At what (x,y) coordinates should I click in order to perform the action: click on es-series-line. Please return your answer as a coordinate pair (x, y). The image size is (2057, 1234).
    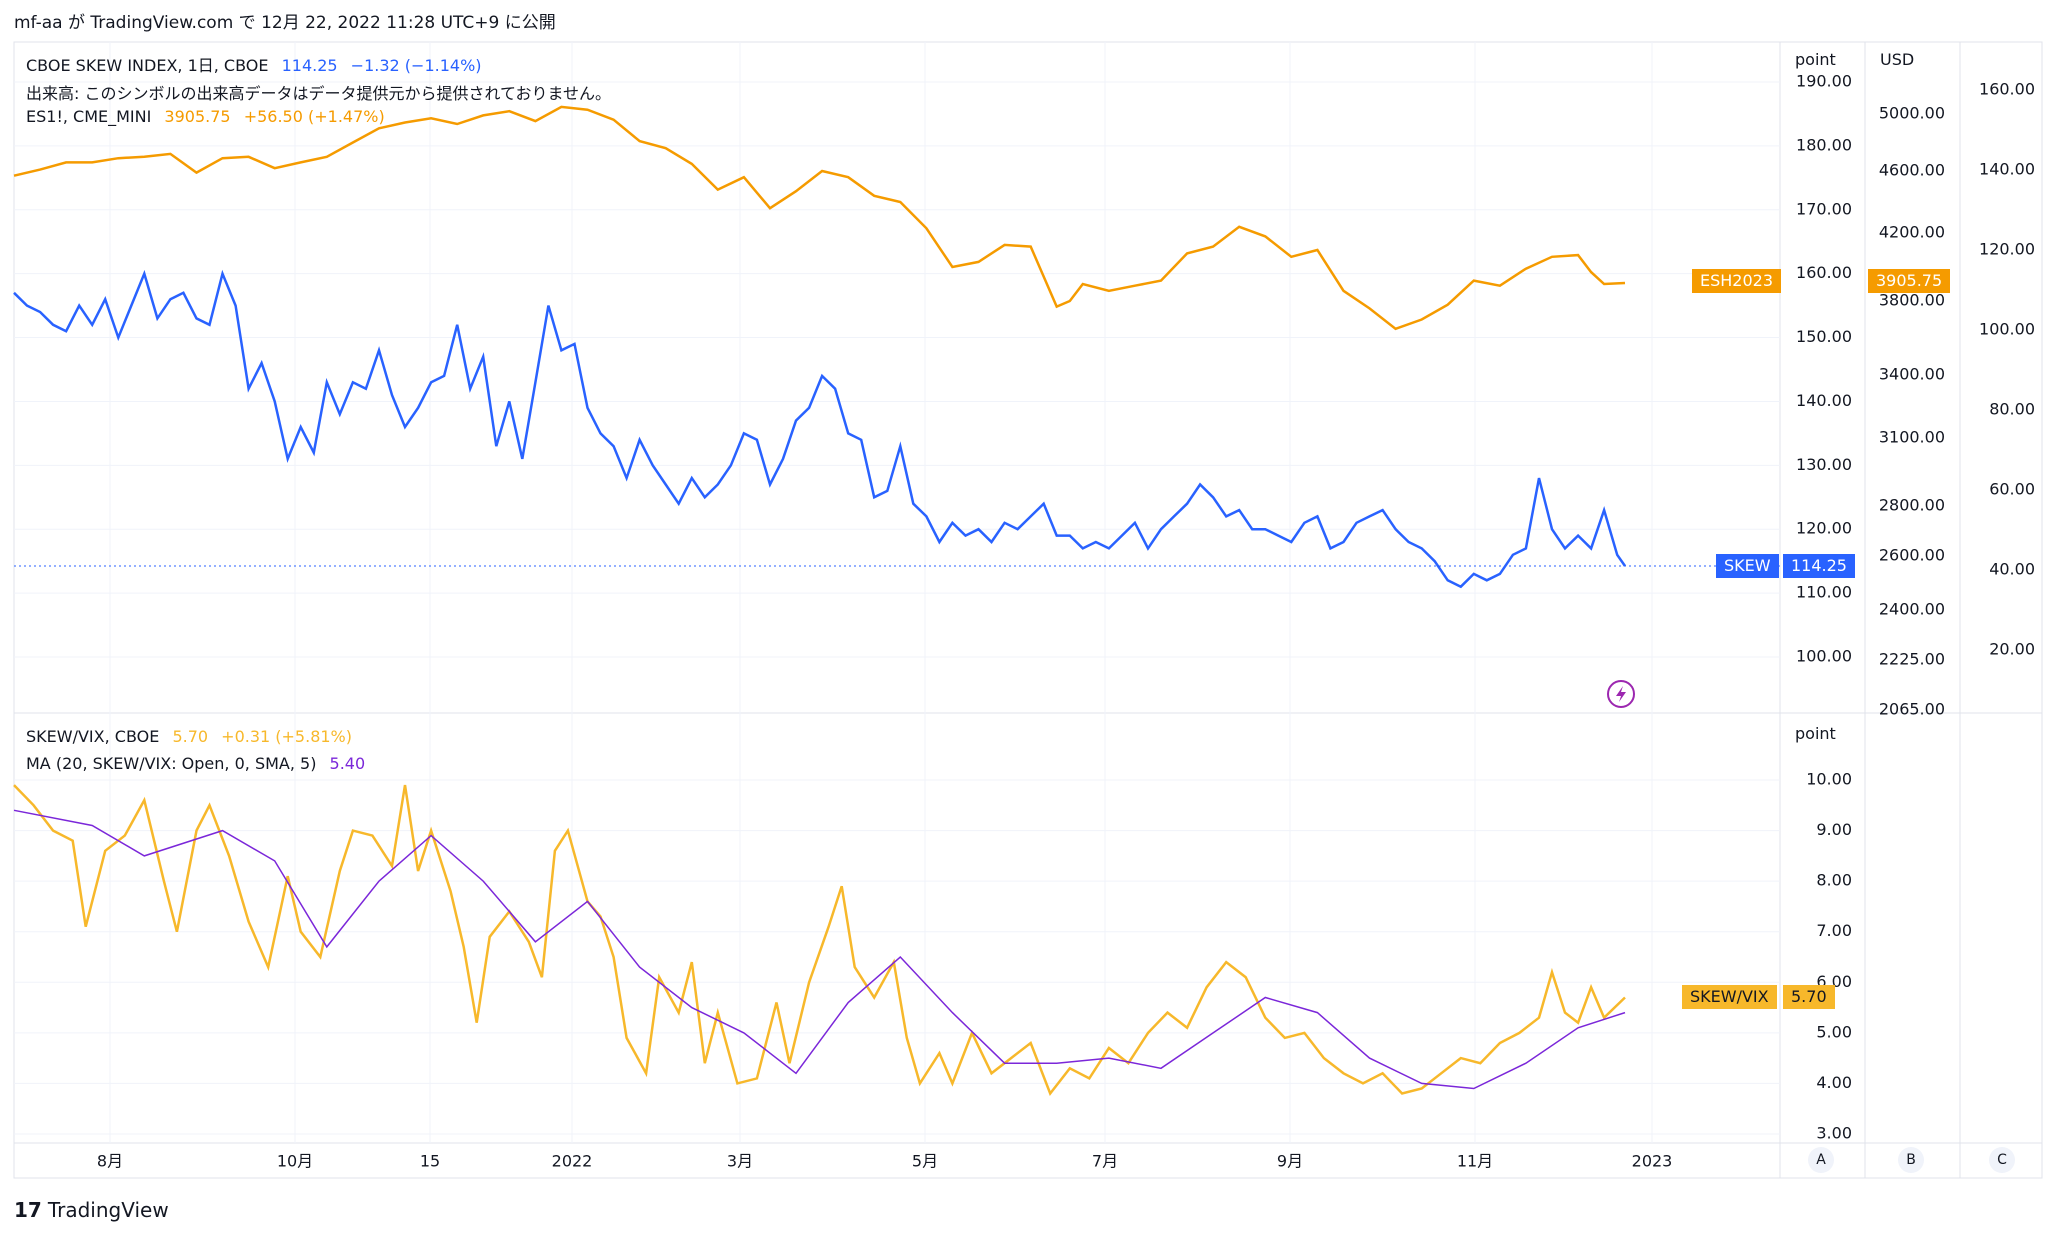
    Looking at the image, I should click on (819, 218).